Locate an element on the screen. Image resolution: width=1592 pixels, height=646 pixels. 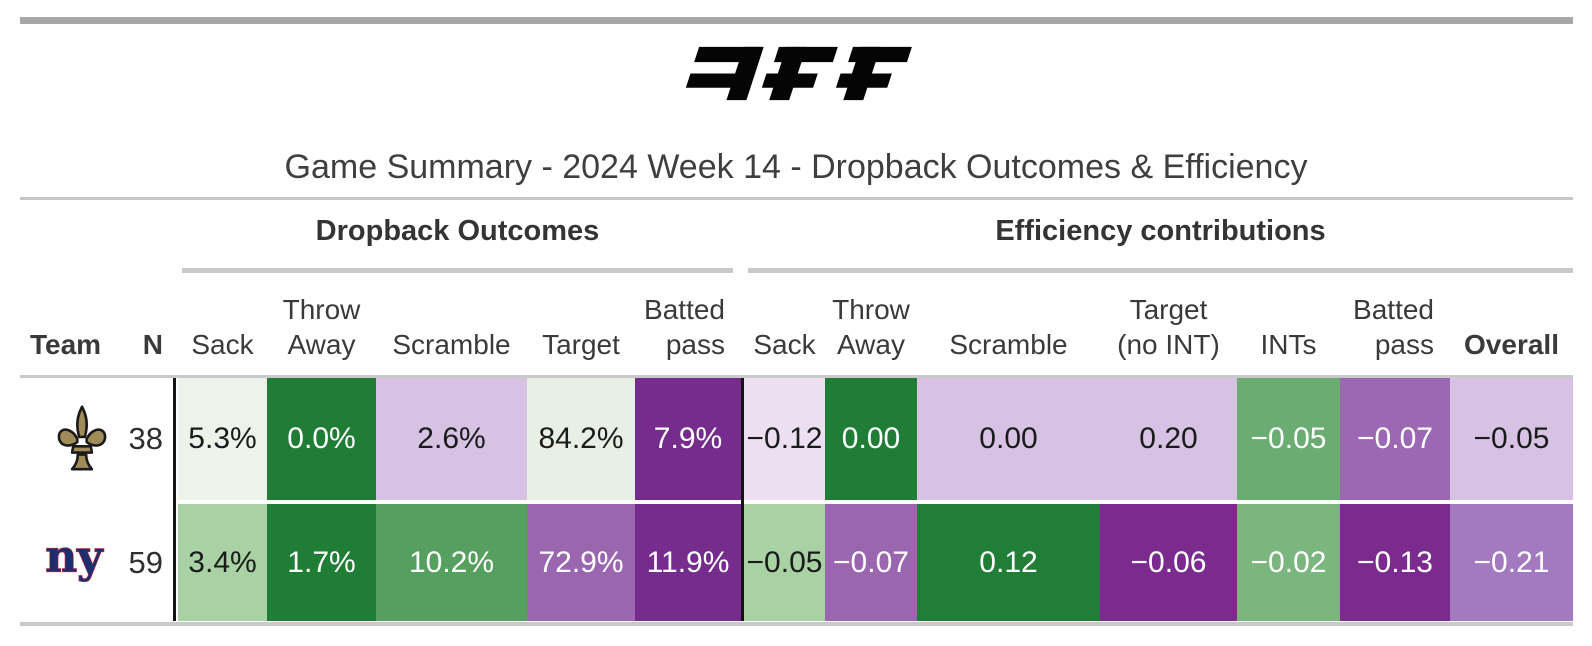
title-divider is located at coordinates (796, 198).